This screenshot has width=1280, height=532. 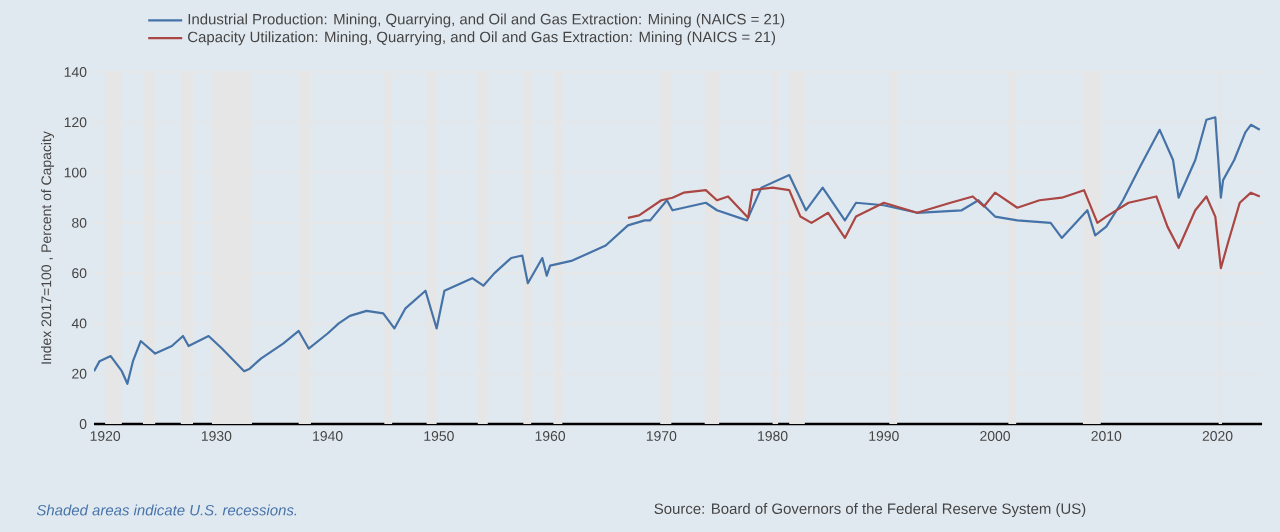 What do you see at coordinates (943, 228) in the screenshot?
I see `line-series` at bounding box center [943, 228].